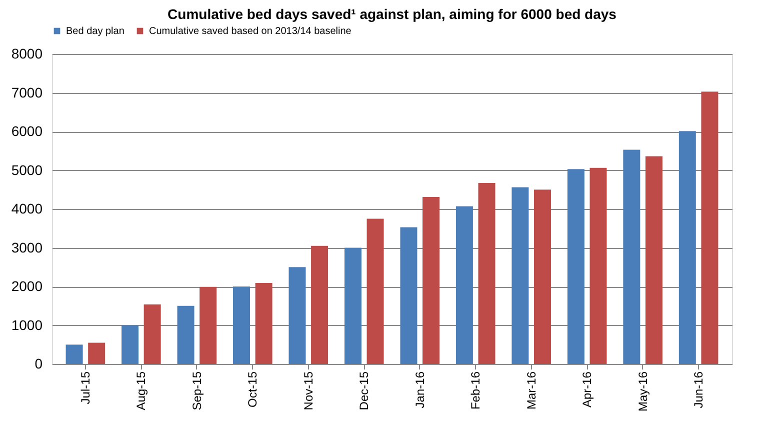 The width and height of the screenshot is (781, 441). What do you see at coordinates (250, 31) in the screenshot?
I see `legend-label: Cumulative saved based on 2013/14 baseline` at bounding box center [250, 31].